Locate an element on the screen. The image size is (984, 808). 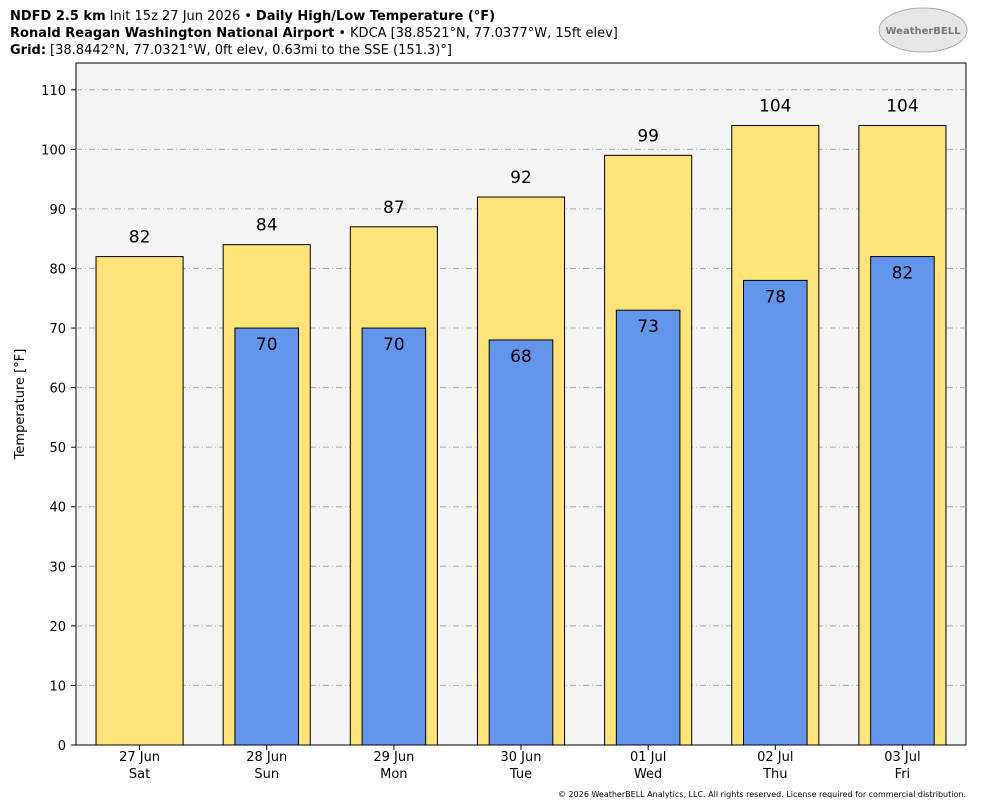
y-tick-label: 90 is located at coordinates (57, 210).